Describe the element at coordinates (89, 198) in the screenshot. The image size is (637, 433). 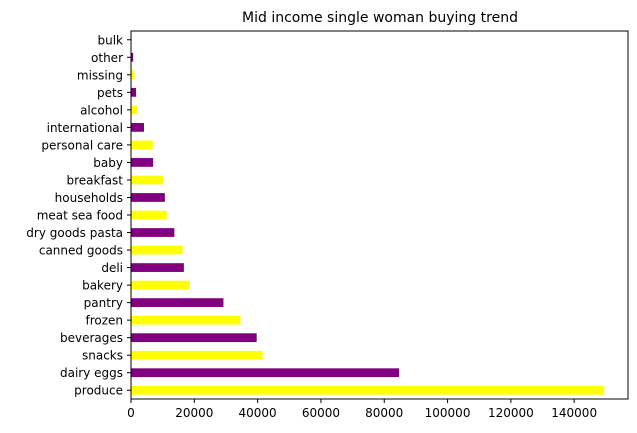
I see `y-tick-label: households` at that location.